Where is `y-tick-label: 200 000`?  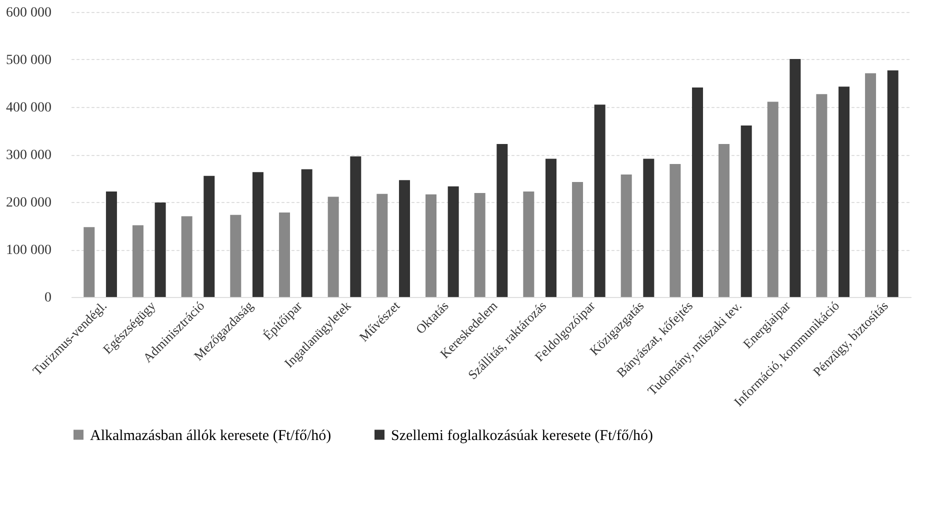 y-tick-label: 200 000 is located at coordinates (29, 203).